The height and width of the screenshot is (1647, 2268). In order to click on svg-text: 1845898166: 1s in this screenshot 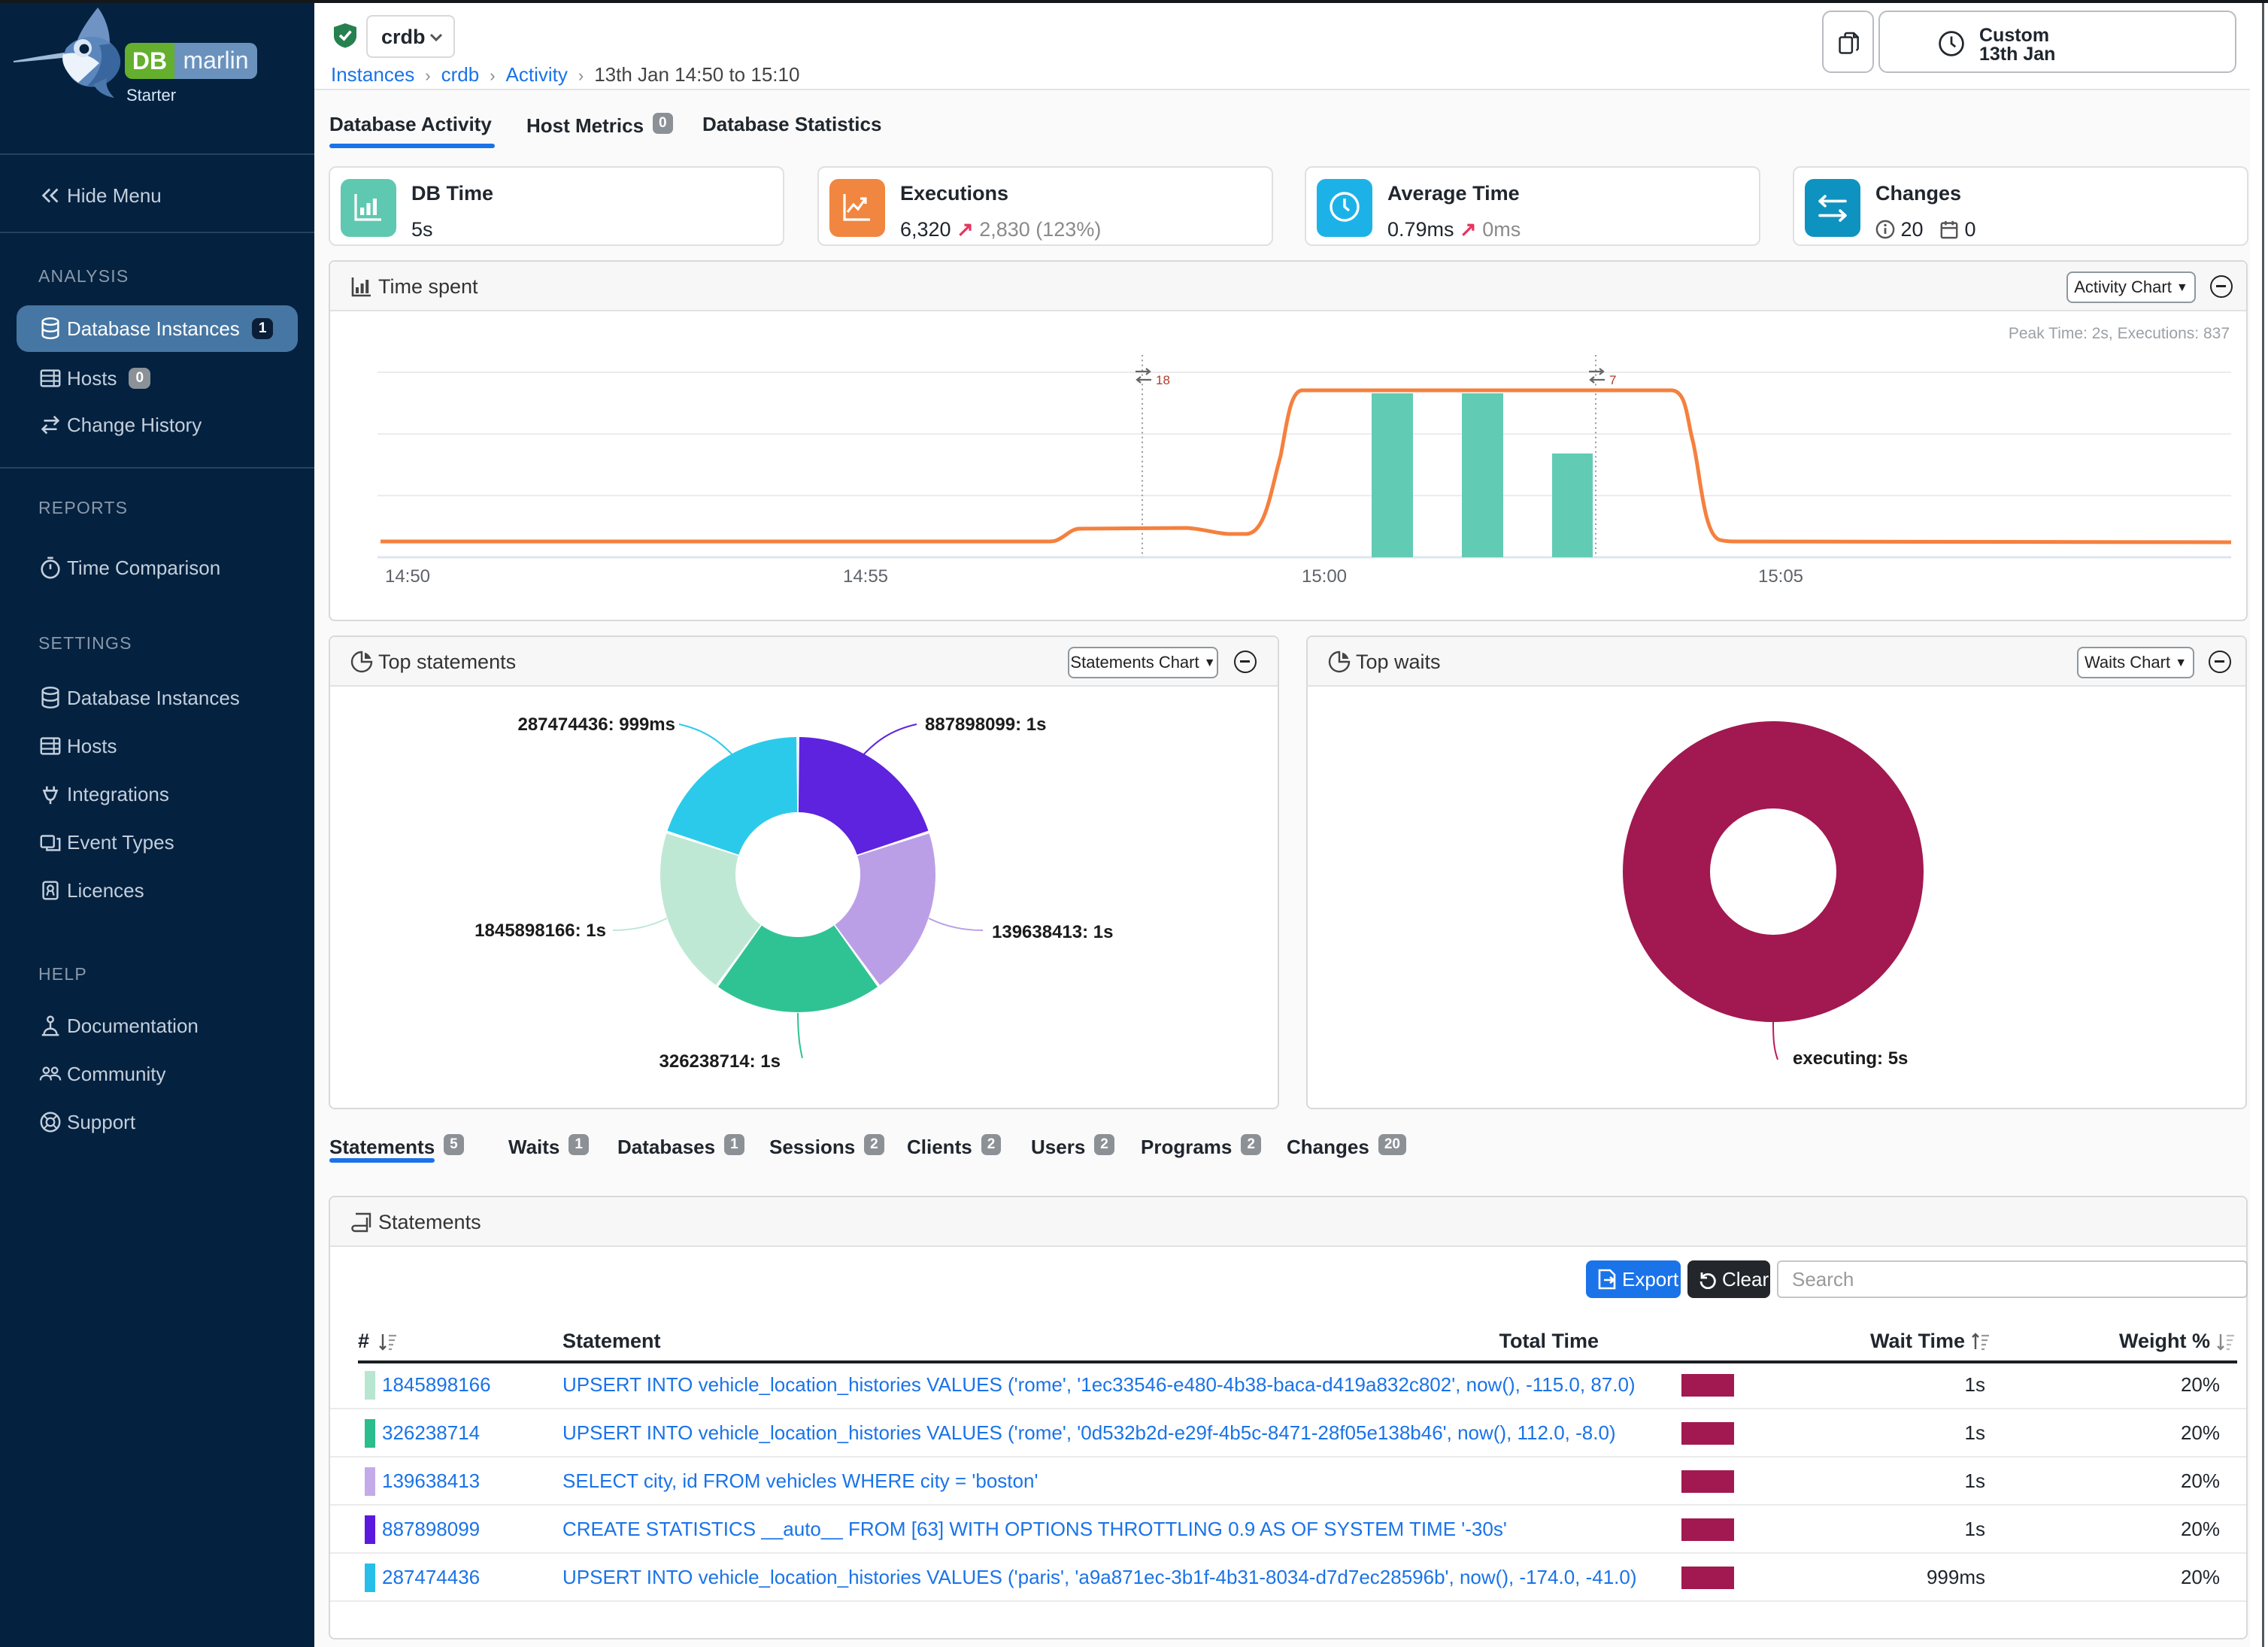, I will do `click(540, 931)`.